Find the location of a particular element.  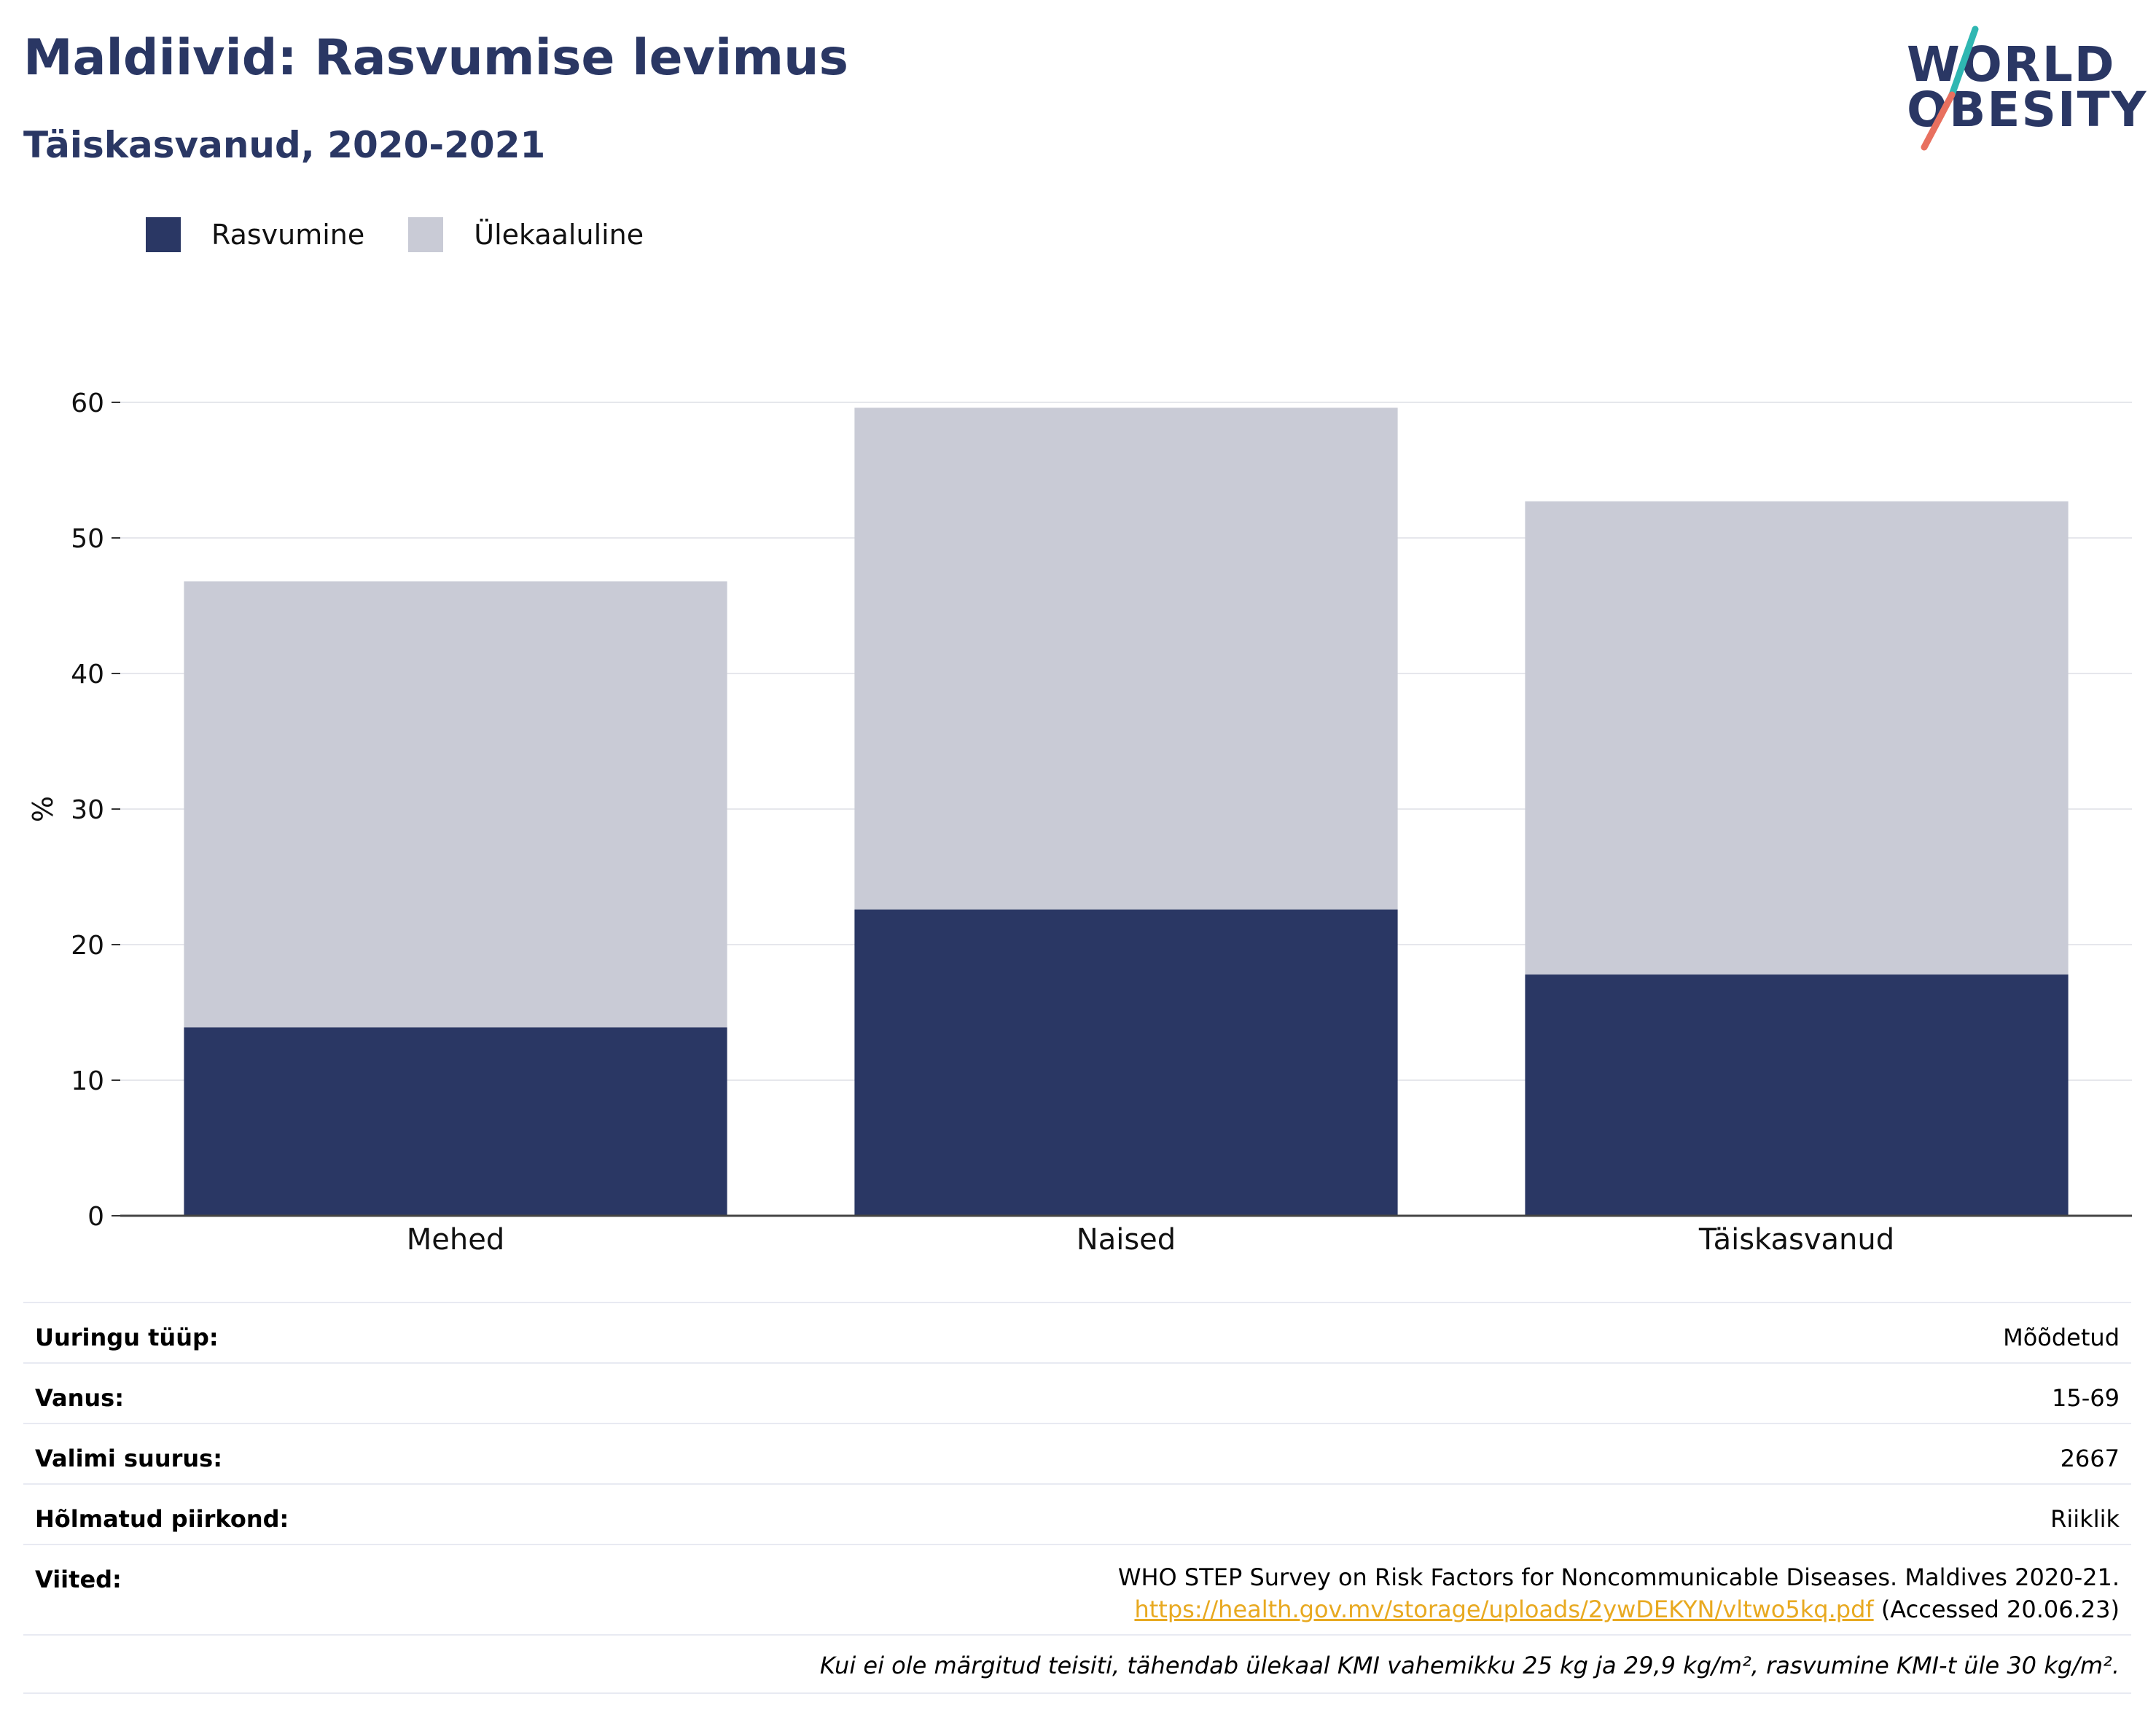

info-value: 2667 is located at coordinates (2090, 1459).